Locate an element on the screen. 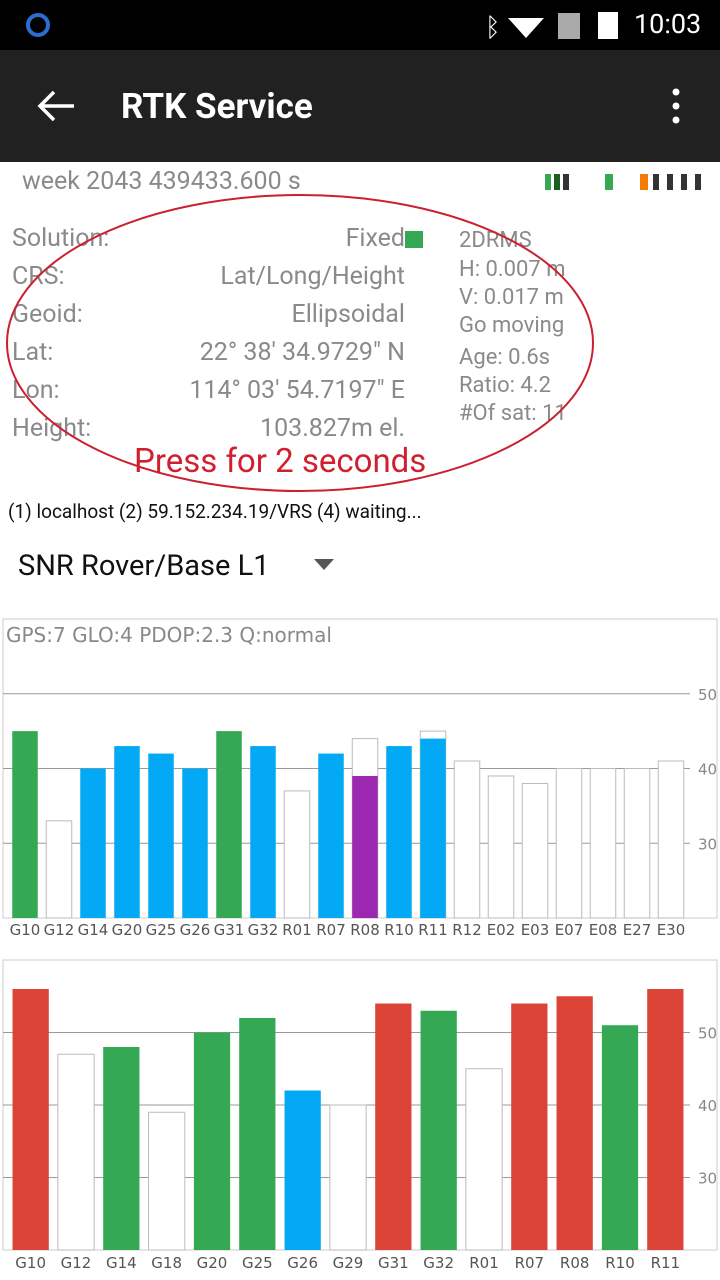 The height and width of the screenshot is (1280, 720). accuracy-info: Go moving is located at coordinates (512, 325).